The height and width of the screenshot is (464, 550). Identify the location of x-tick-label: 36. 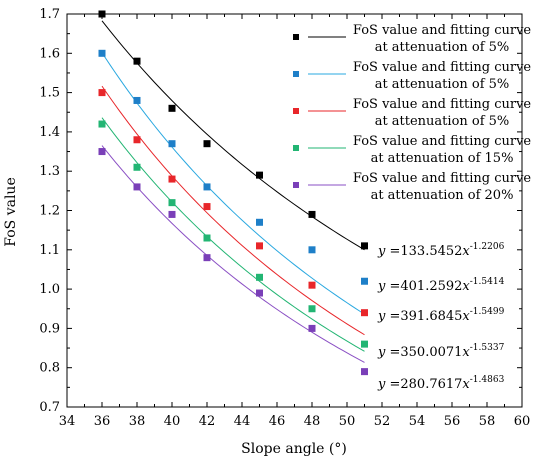
(102, 421).